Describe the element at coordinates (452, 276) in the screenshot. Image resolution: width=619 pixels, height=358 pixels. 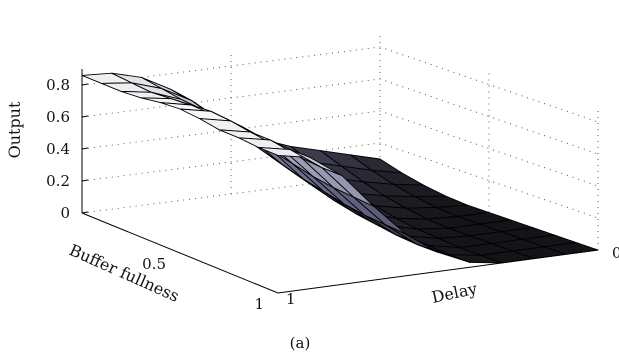
I see `delay-tick-labels: 10` at that location.